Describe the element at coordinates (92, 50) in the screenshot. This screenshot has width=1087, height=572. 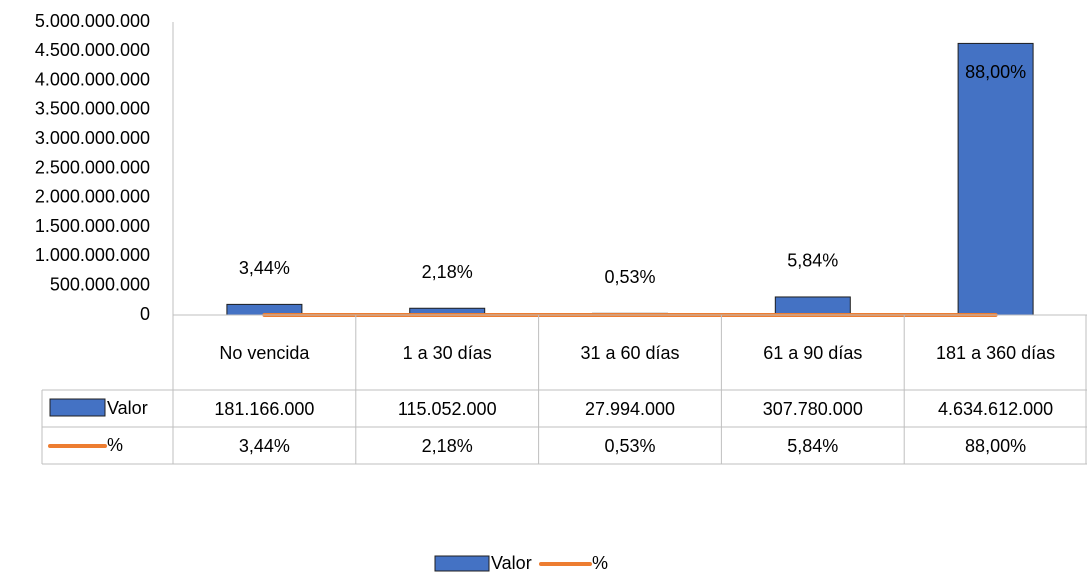
I see `y-tick-label: 4.500.000.000` at that location.